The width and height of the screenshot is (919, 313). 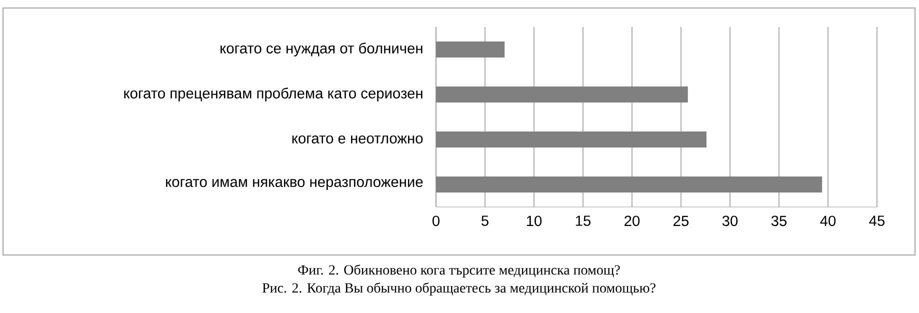 I want to click on x-tick-label: 25, so click(x=681, y=221).